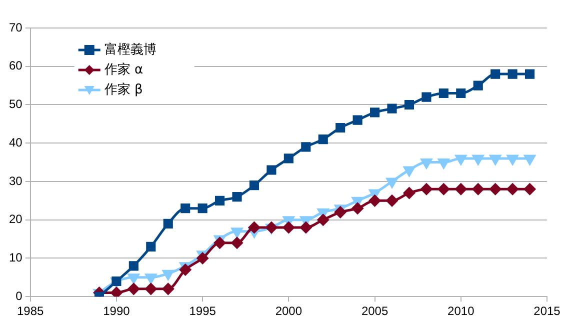  What do you see at coordinates (15, 257) in the screenshot?
I see `y-tick-label: 10` at bounding box center [15, 257].